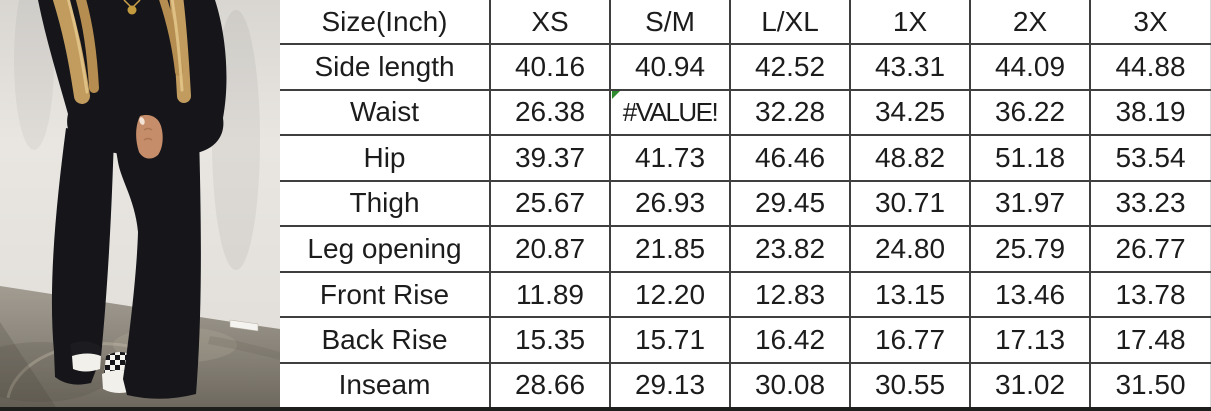  Describe the element at coordinates (1150, 384) in the screenshot. I see `size-value-cell: 31.50` at that location.